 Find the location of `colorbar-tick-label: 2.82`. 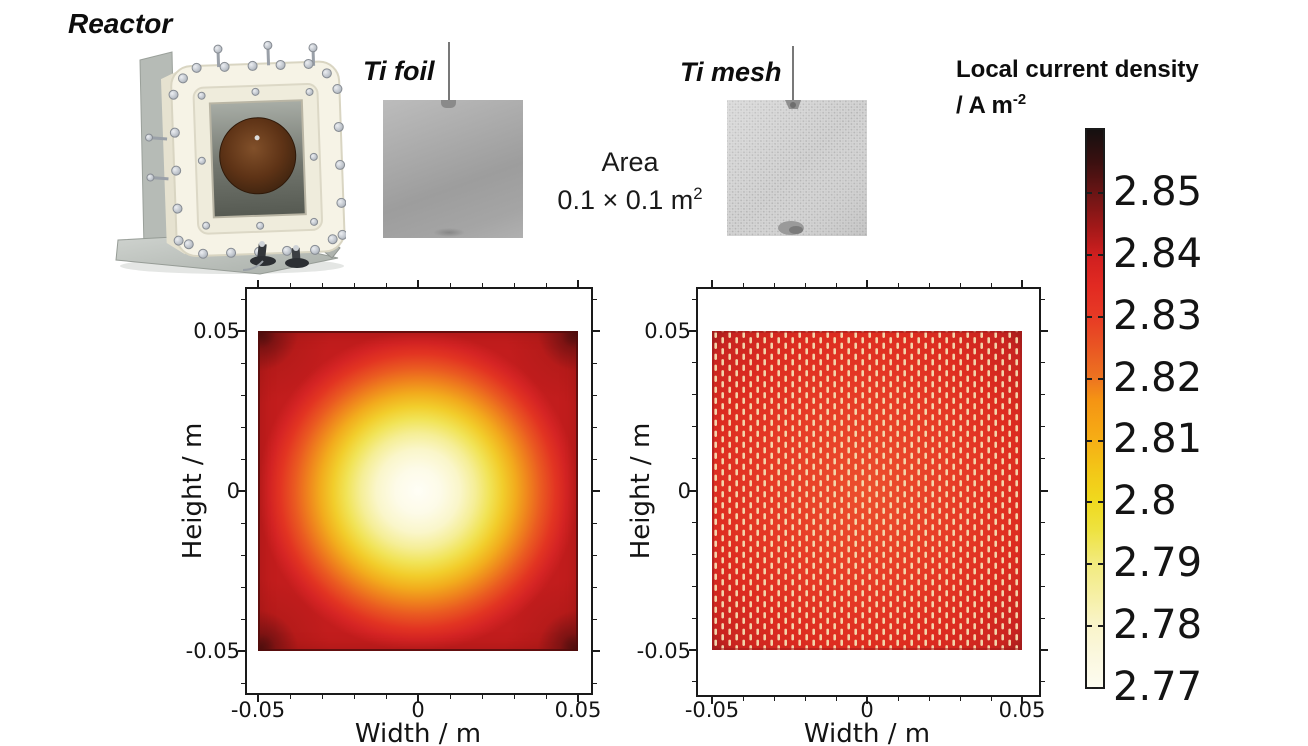

colorbar-tick-label: 2.82 is located at coordinates (1158, 378).